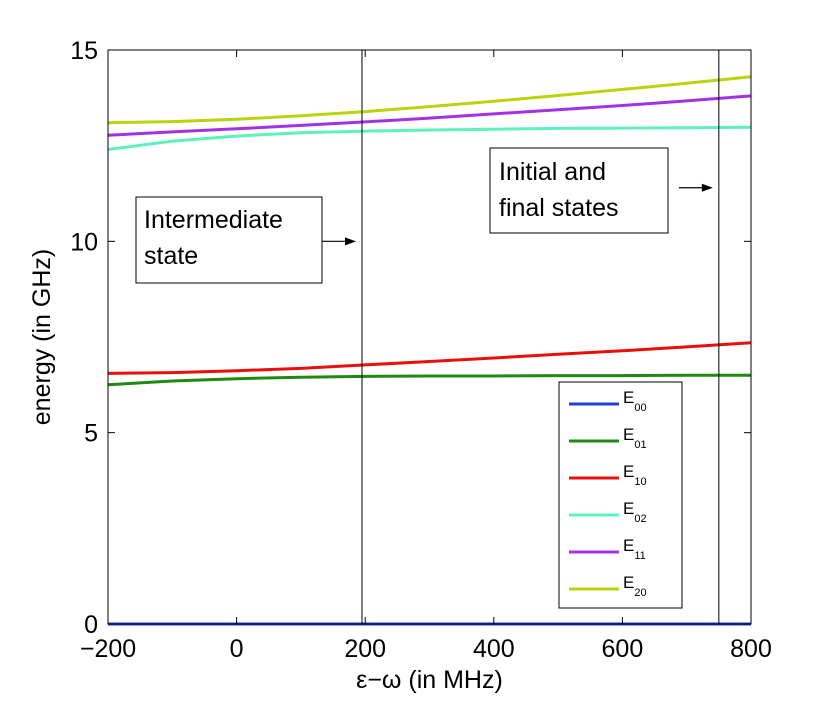 The image size is (830, 702). I want to click on x-tick-label: −200, so click(108, 649).